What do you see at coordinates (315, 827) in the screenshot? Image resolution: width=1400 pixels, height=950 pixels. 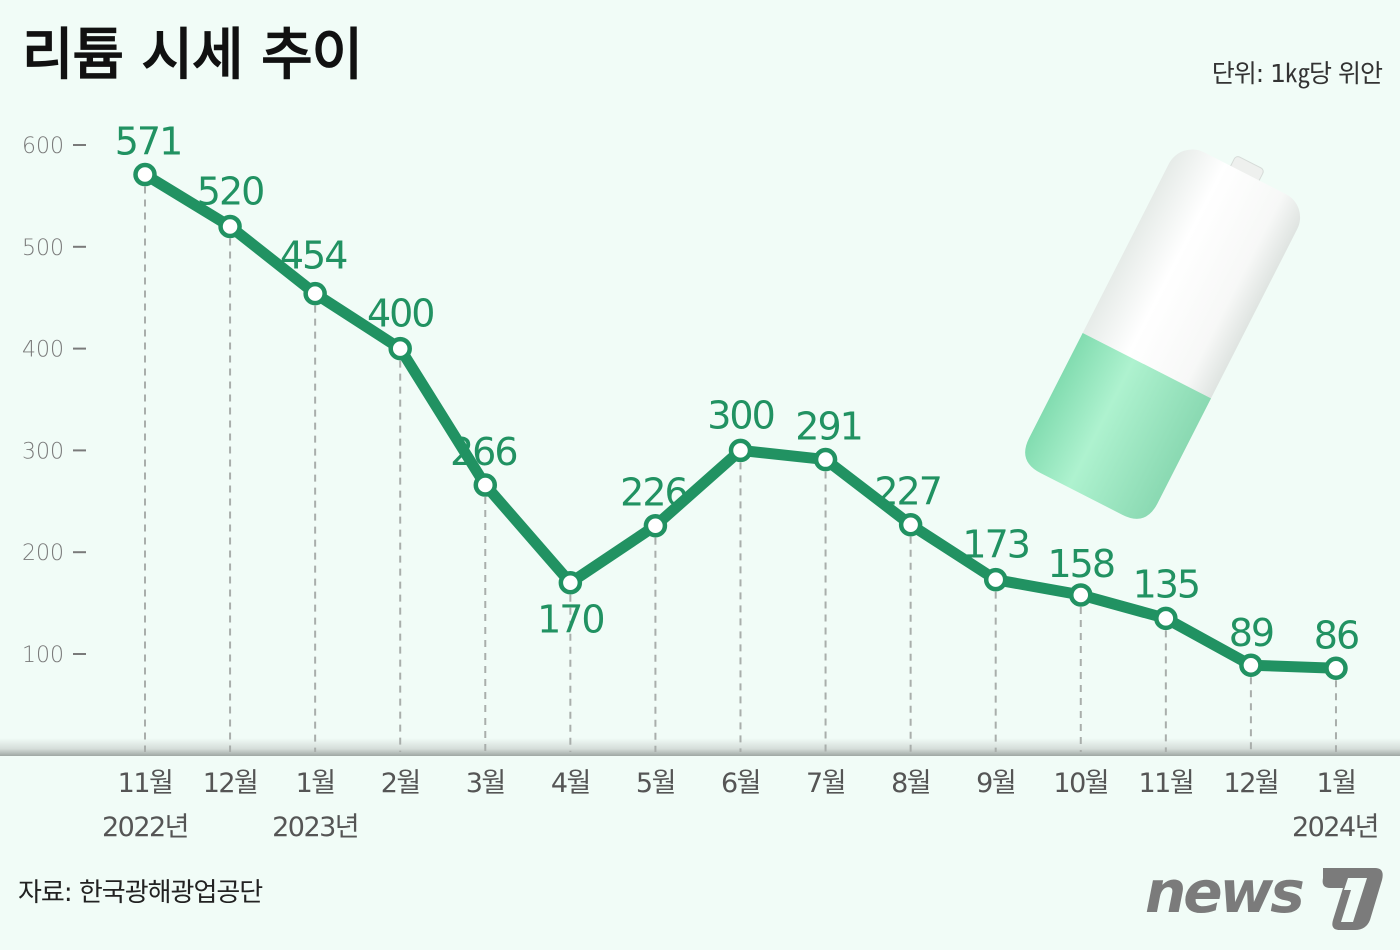 I see `year-label: 2023년` at bounding box center [315, 827].